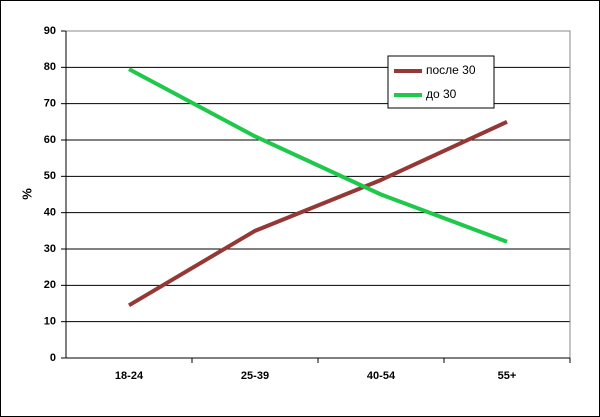 The height and width of the screenshot is (417, 600). What do you see at coordinates (53, 358) in the screenshot?
I see `y-tick-label: 0` at bounding box center [53, 358].